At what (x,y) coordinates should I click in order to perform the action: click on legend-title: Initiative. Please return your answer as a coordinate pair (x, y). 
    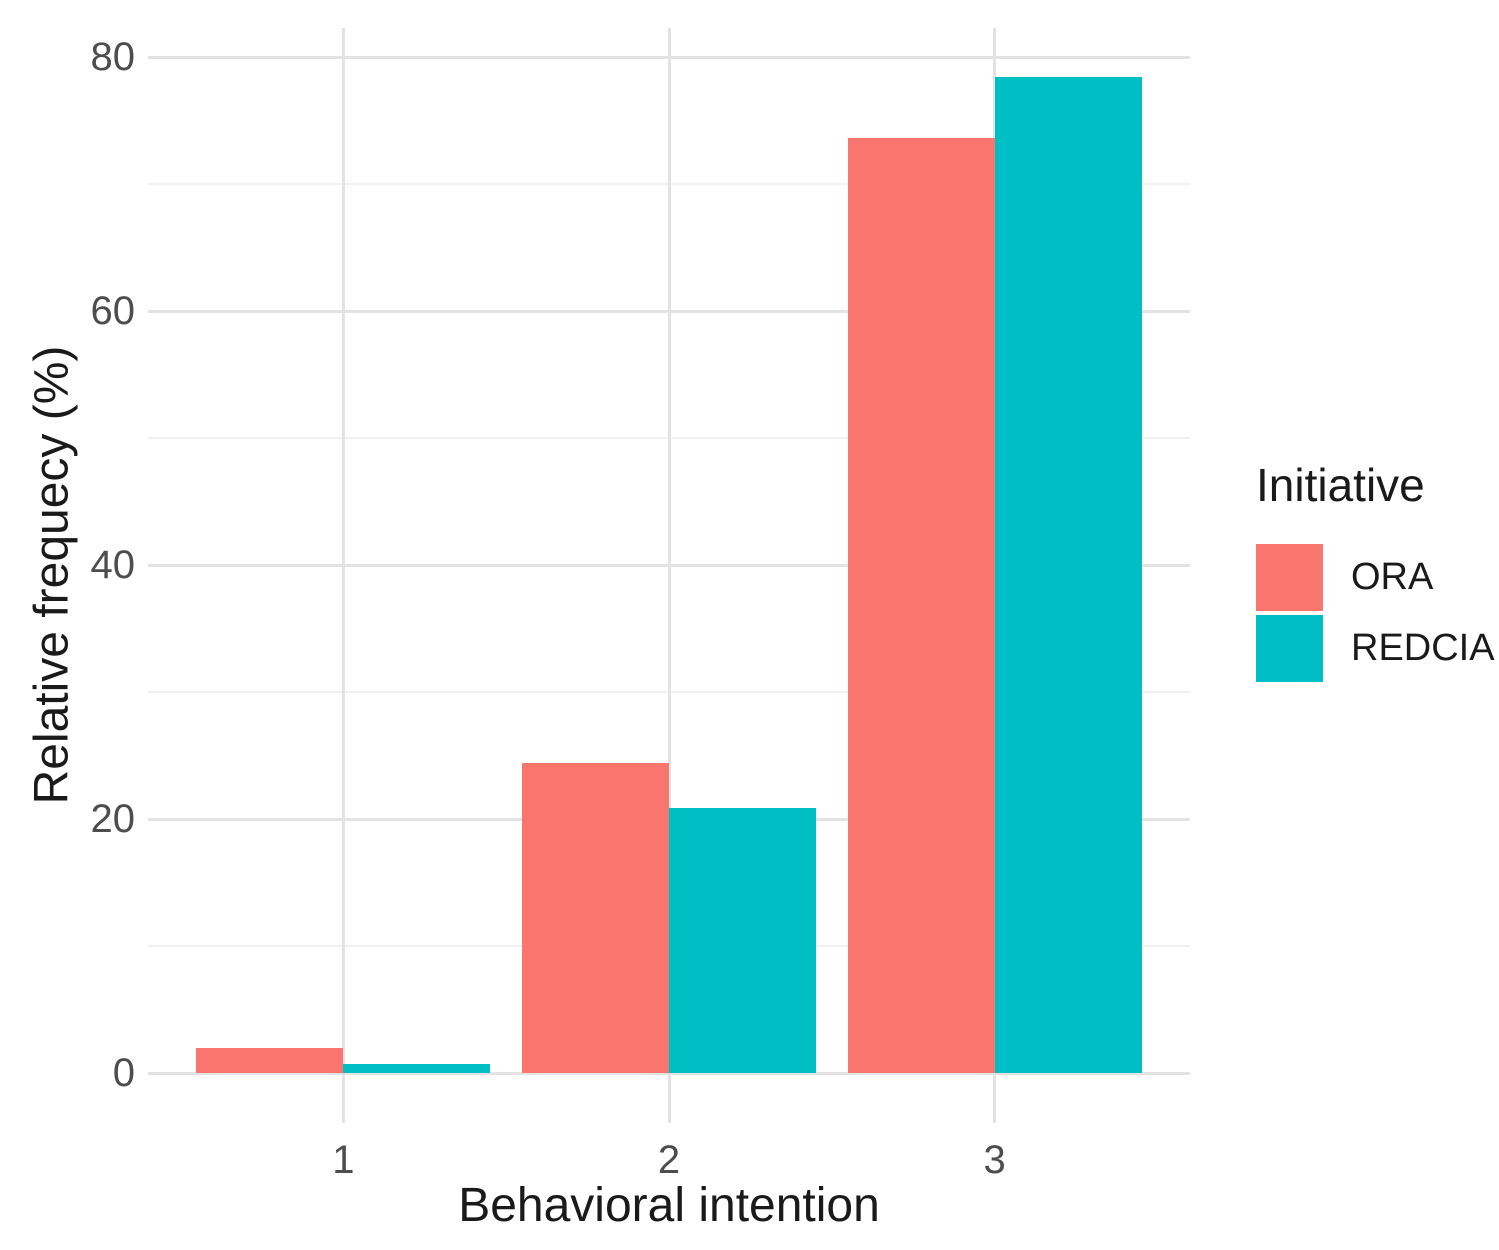
    Looking at the image, I should click on (1340, 485).